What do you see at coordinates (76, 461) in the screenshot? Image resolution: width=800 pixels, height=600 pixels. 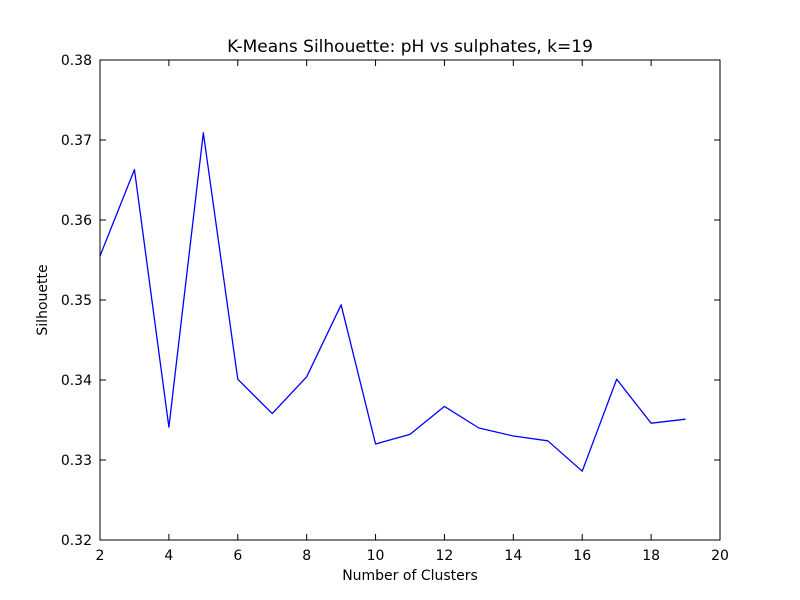 I see `y-tick-label-1: 0.33` at bounding box center [76, 461].